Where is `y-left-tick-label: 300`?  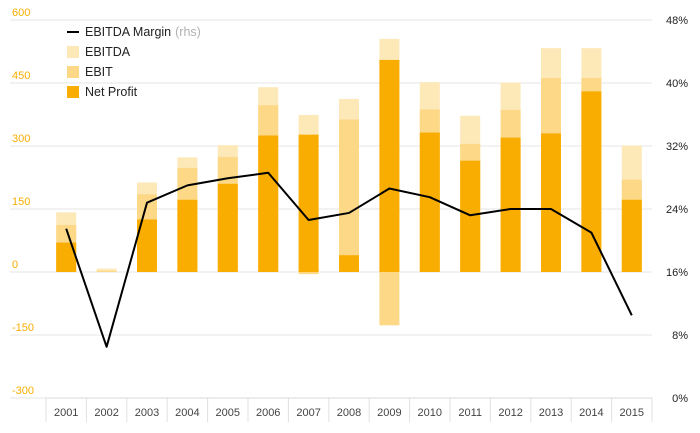
y-left-tick-label: 300 is located at coordinates (21, 139).